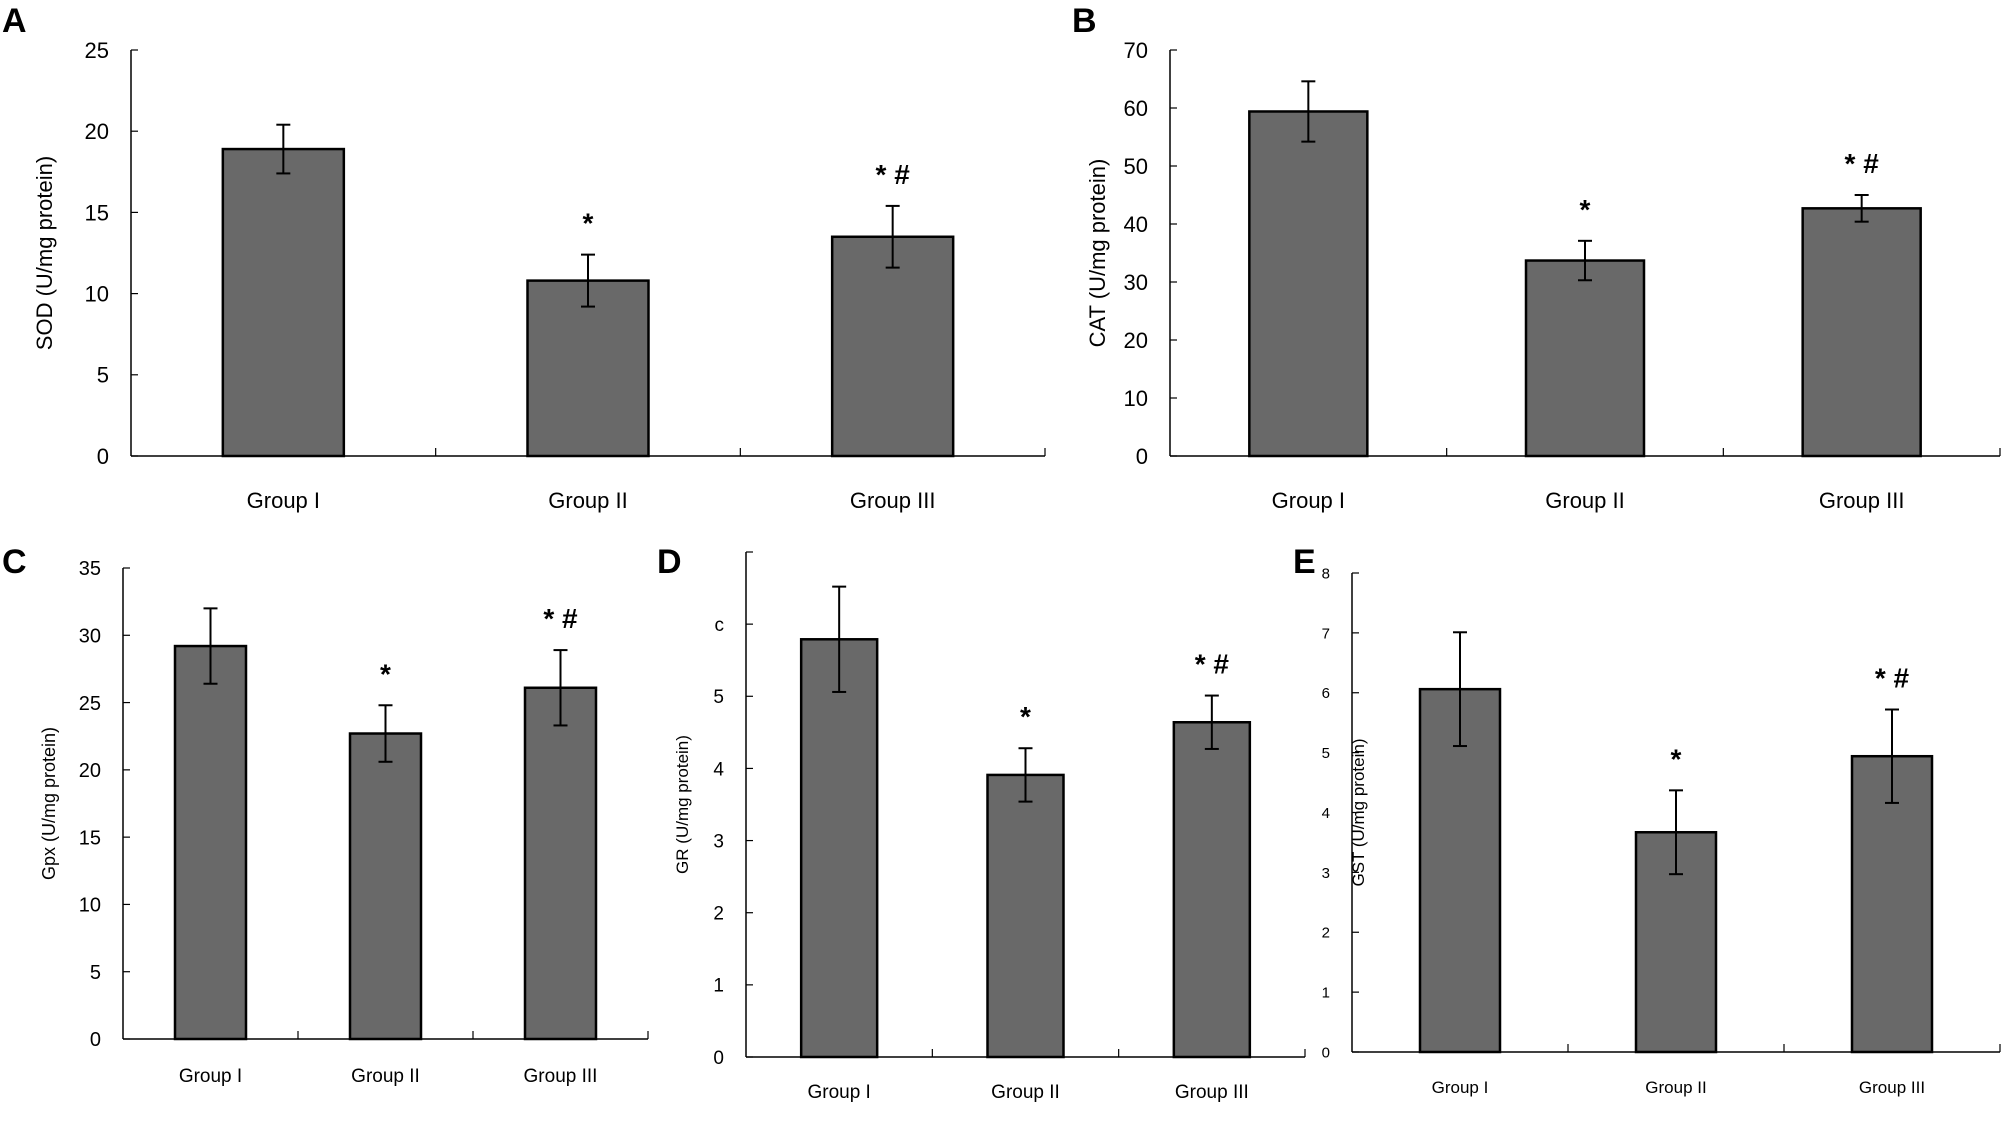 Image resolution: width=2013 pixels, height=1125 pixels. I want to click on y-tick-label: 40, so click(1136, 224).